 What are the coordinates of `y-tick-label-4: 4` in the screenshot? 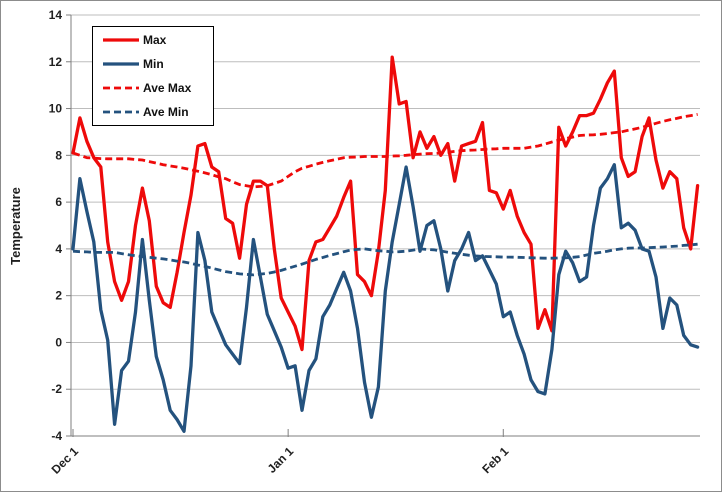 It's located at (58, 249).